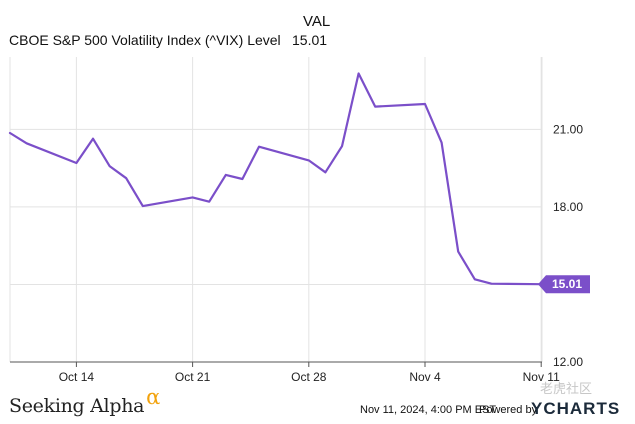 This screenshot has height=424, width=635. I want to click on legend-column-label: VAL, so click(317, 21).